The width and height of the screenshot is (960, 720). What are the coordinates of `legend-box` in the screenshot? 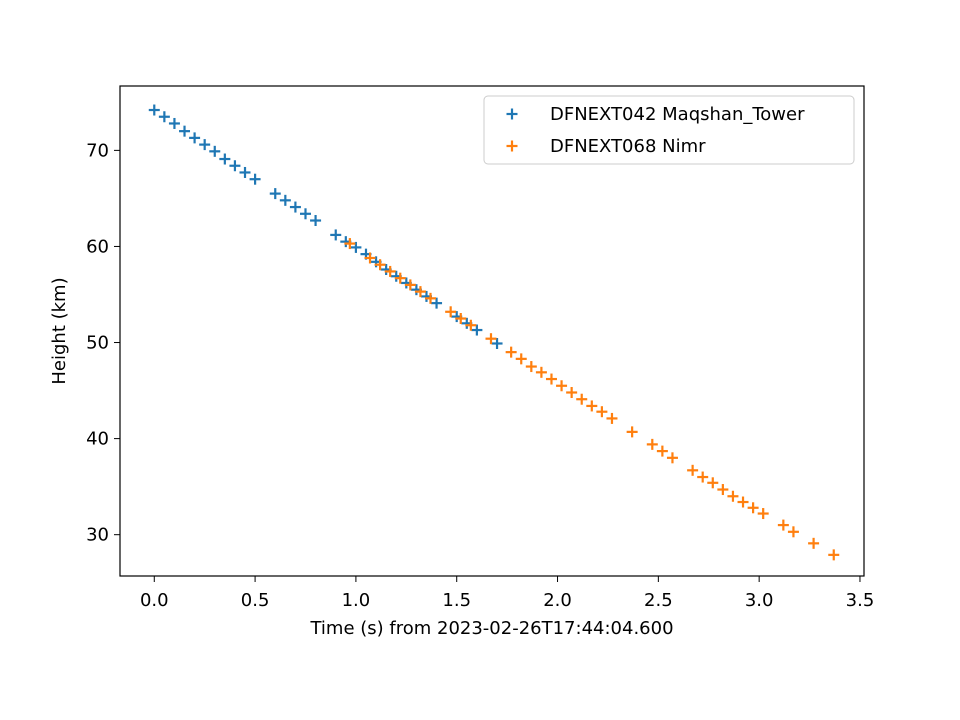 It's located at (669, 130).